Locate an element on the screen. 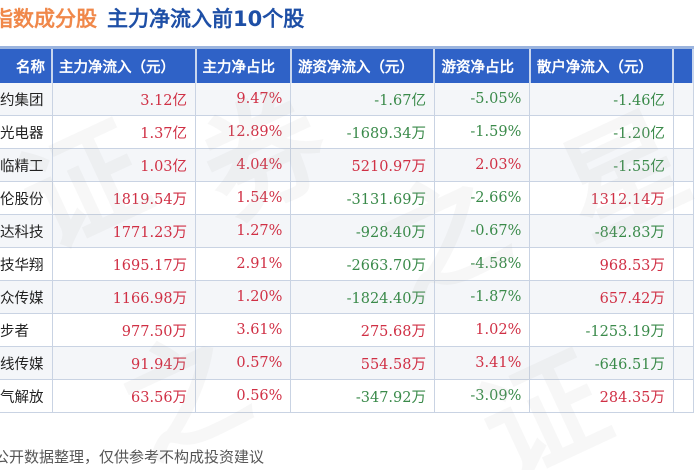 This screenshot has height=470, width=700. hot-pct-cell: -1.87% is located at coordinates (482, 297).